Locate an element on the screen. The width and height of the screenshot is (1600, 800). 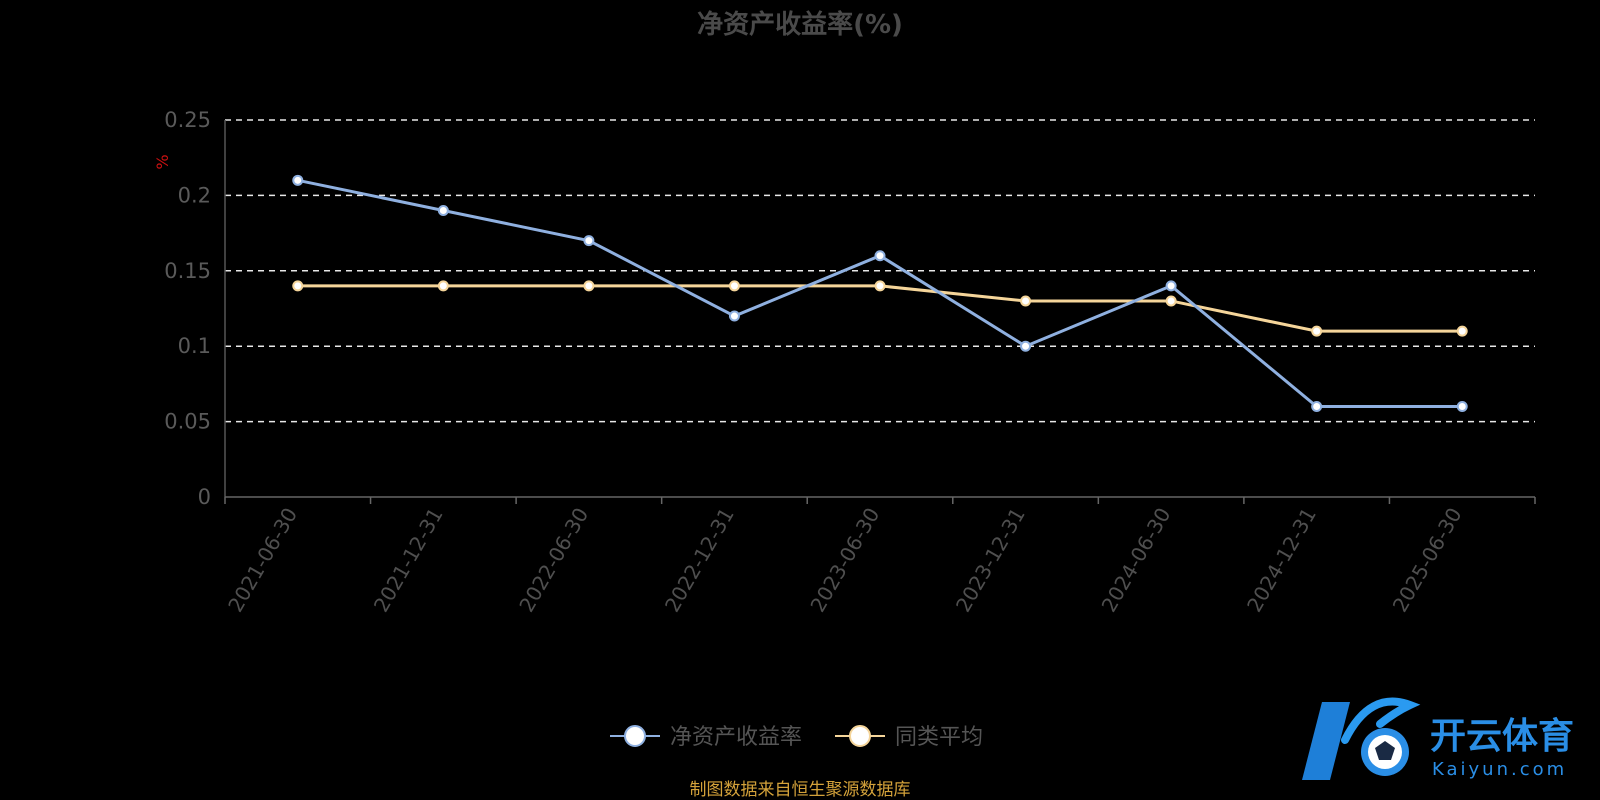
kaiyun-logo: 开云体育 Kaiyun.com is located at coordinates (1438, 738).